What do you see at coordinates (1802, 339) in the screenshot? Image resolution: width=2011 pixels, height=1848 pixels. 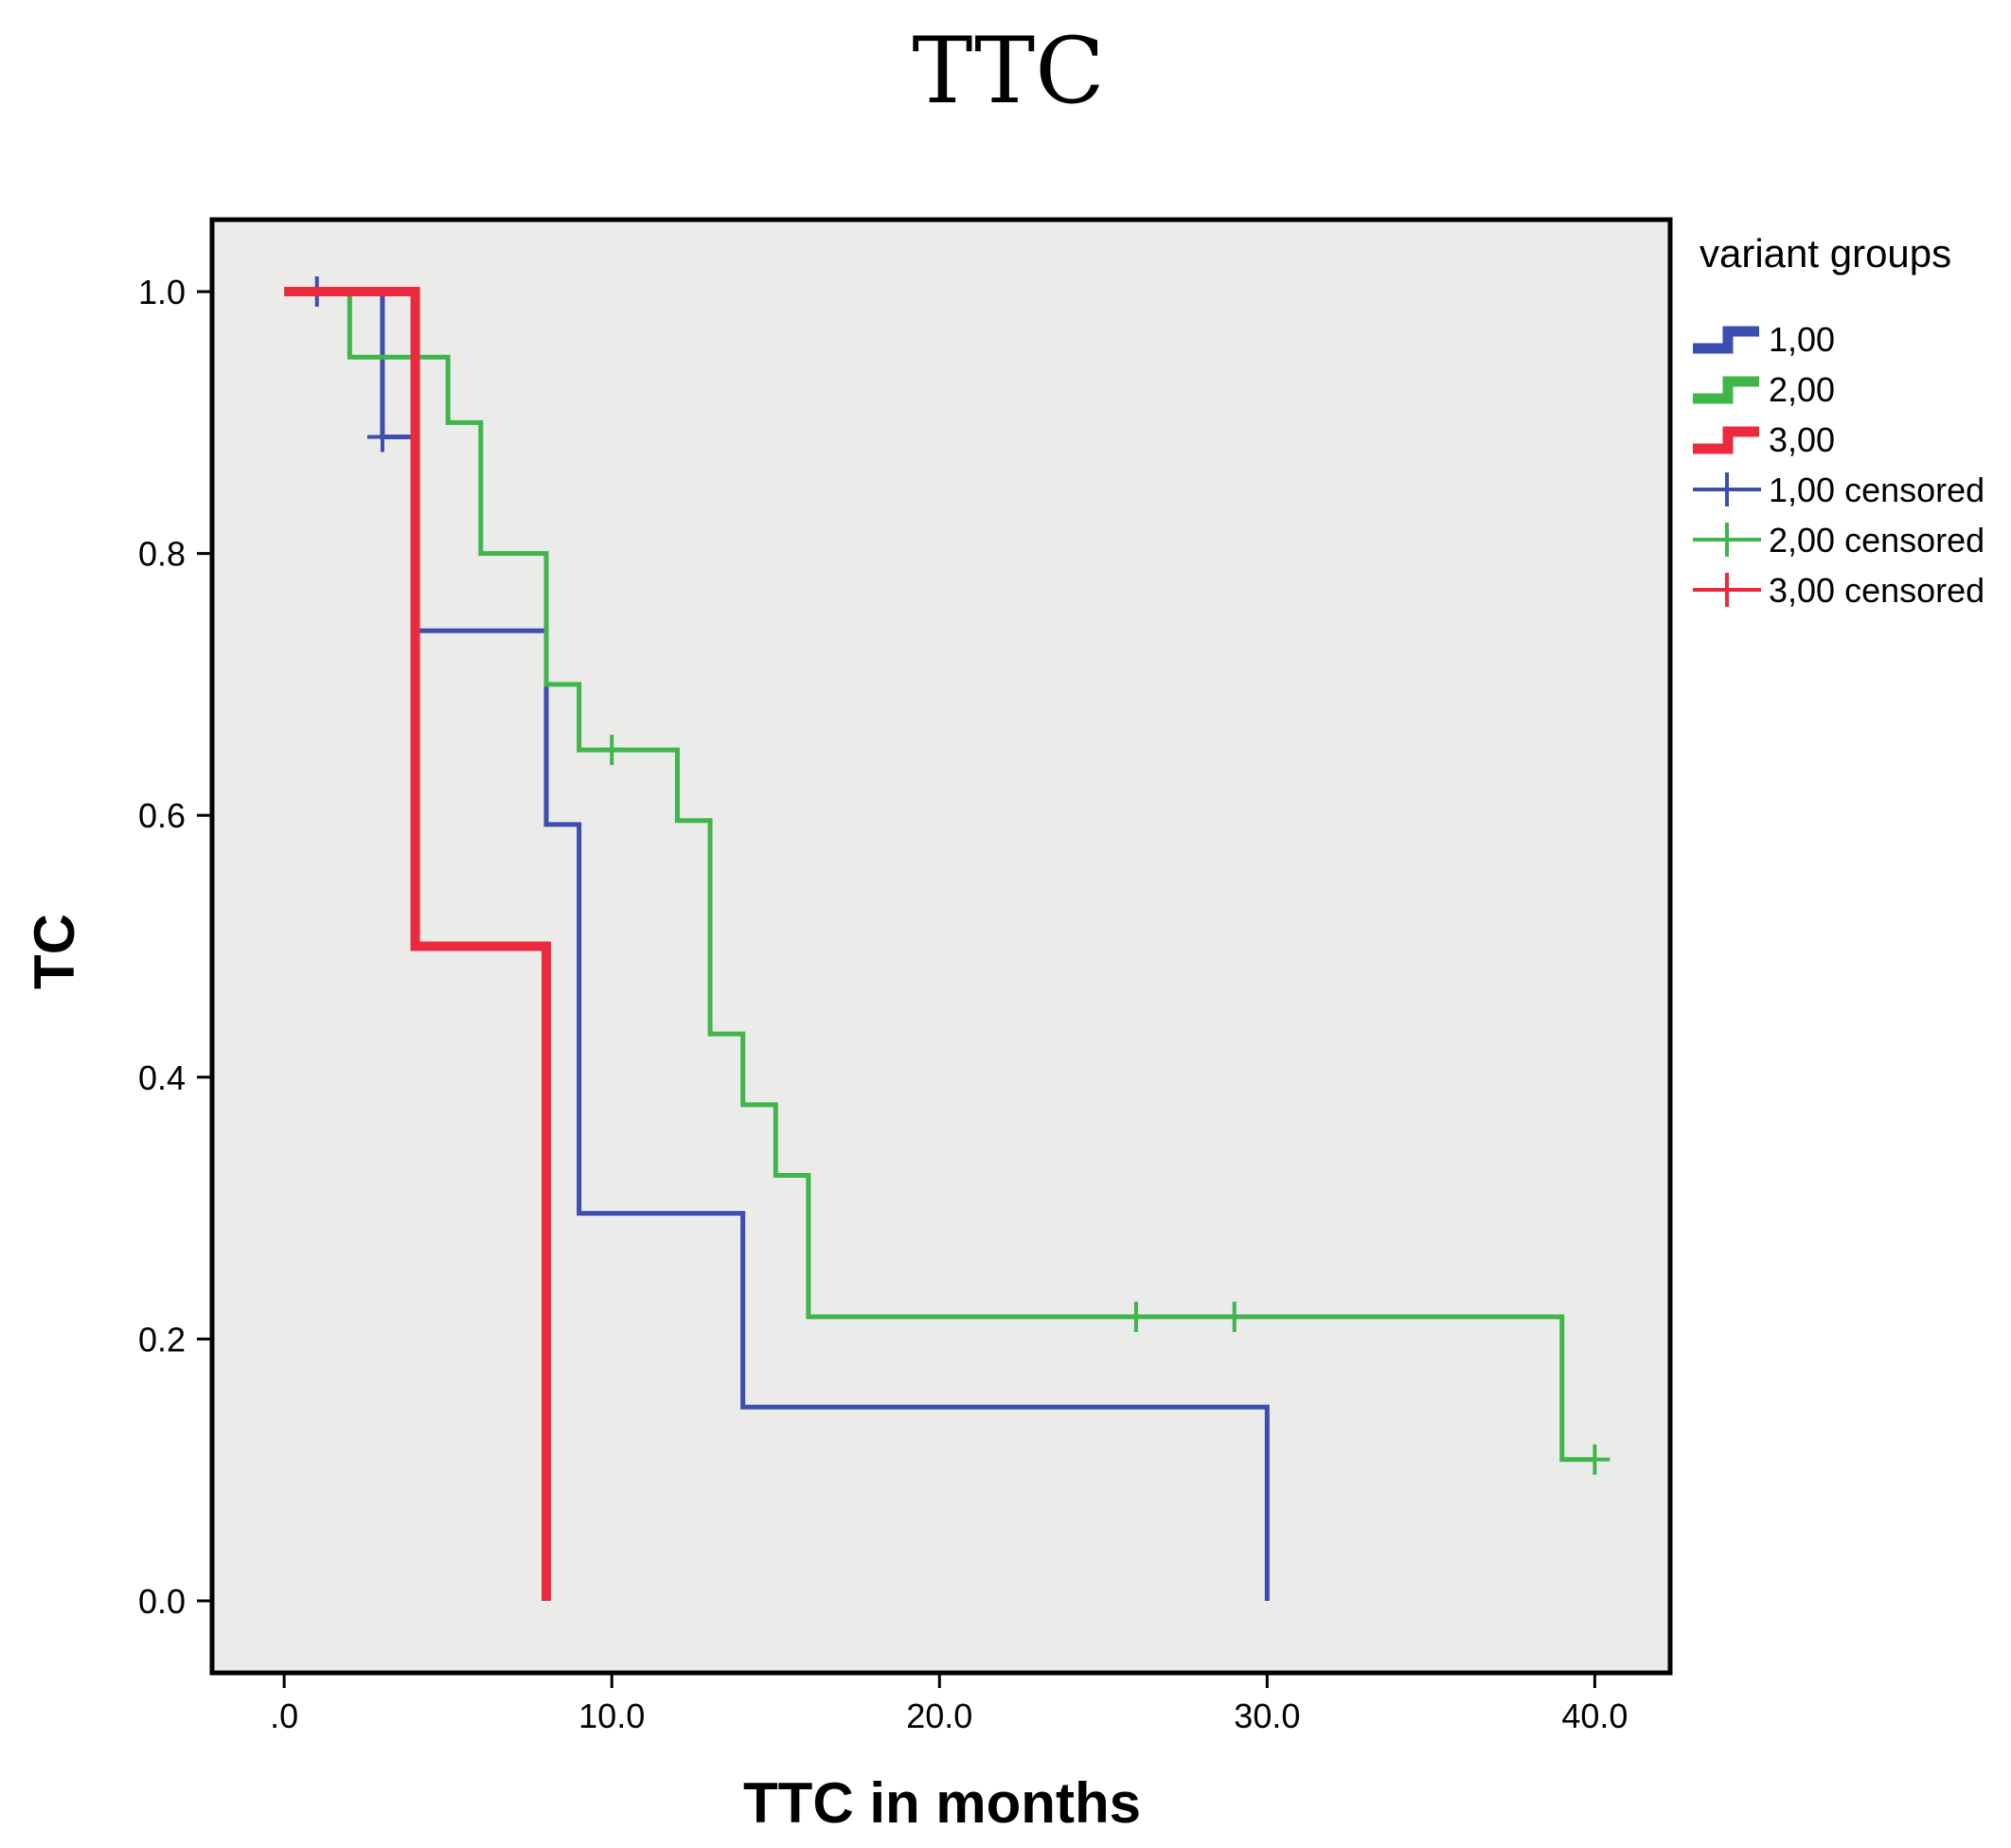 I see `legend-label: 1,00` at bounding box center [1802, 339].